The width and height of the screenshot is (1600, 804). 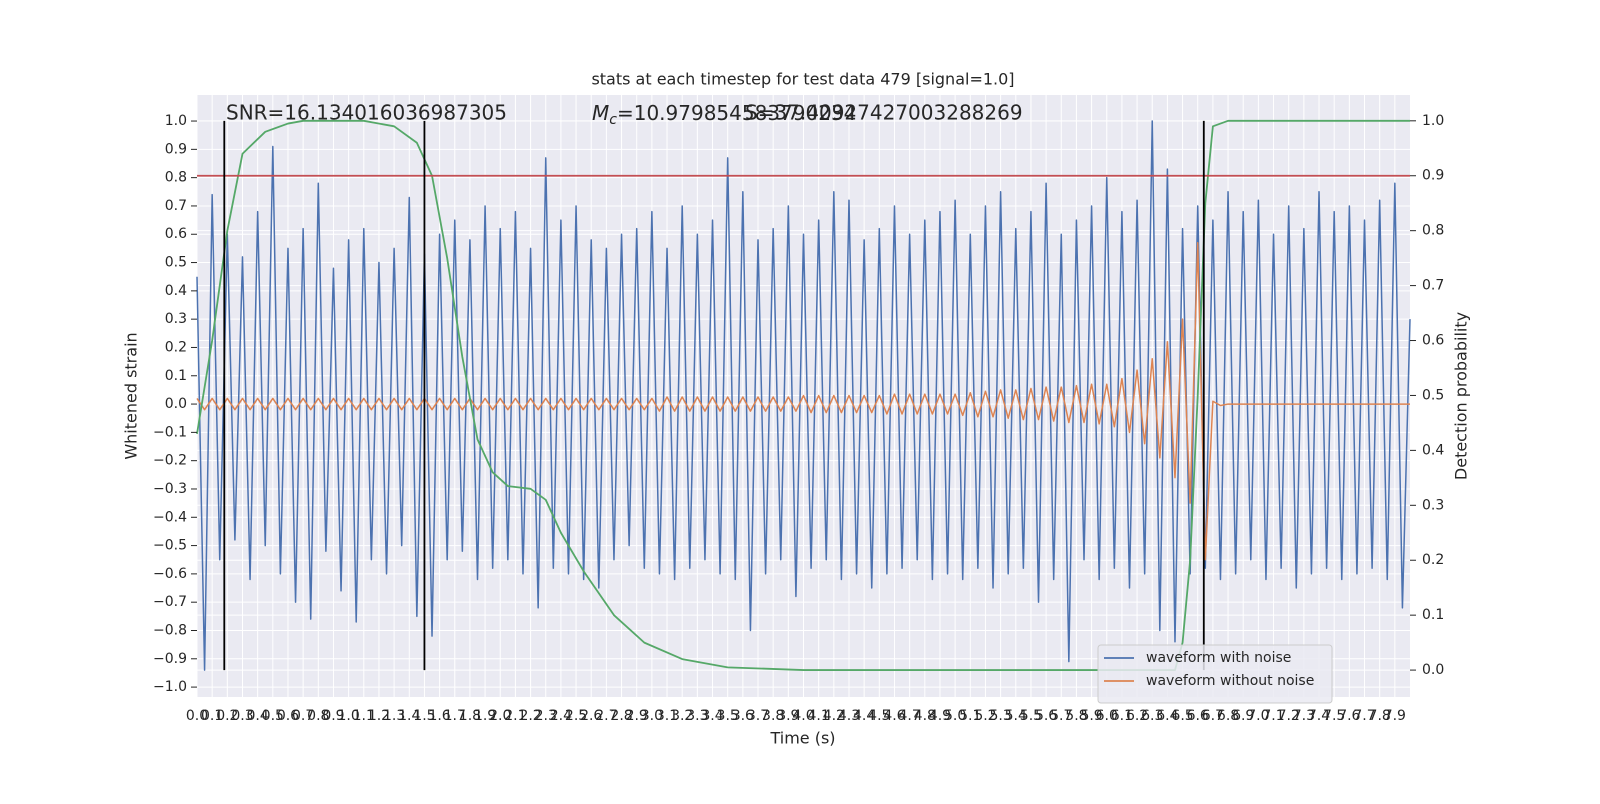 What do you see at coordinates (1433, 505) in the screenshot?
I see `y2-tick-label: 0.3` at bounding box center [1433, 505].